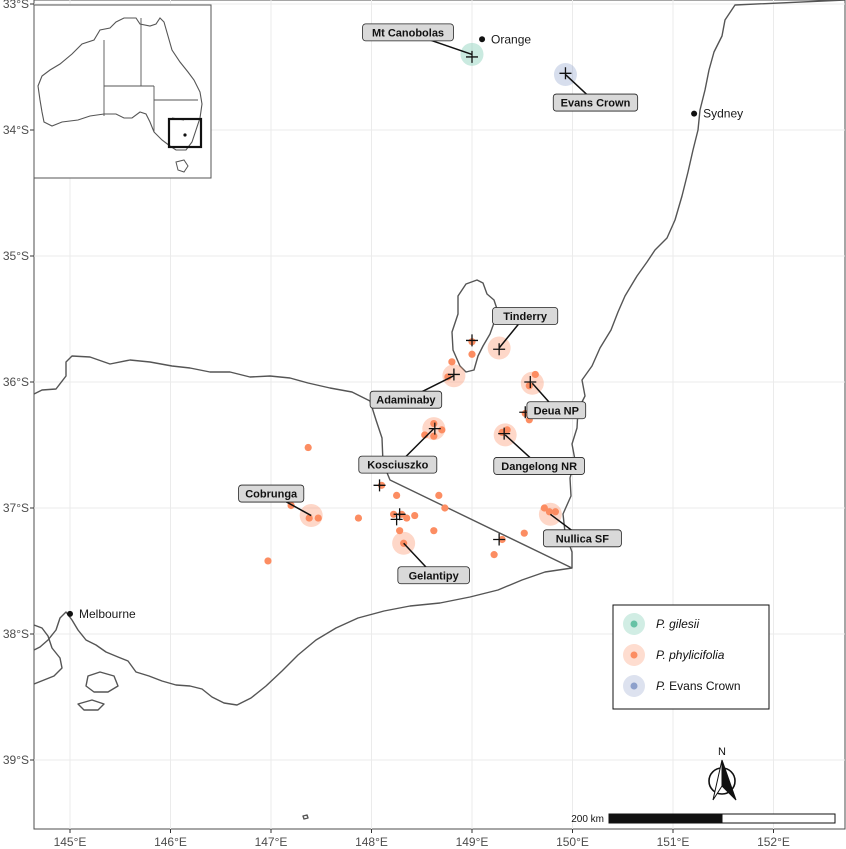 The width and height of the screenshot is (846, 849). Describe the element at coordinates (665, 818) in the screenshot. I see `scale-bar-black-segment` at that location.